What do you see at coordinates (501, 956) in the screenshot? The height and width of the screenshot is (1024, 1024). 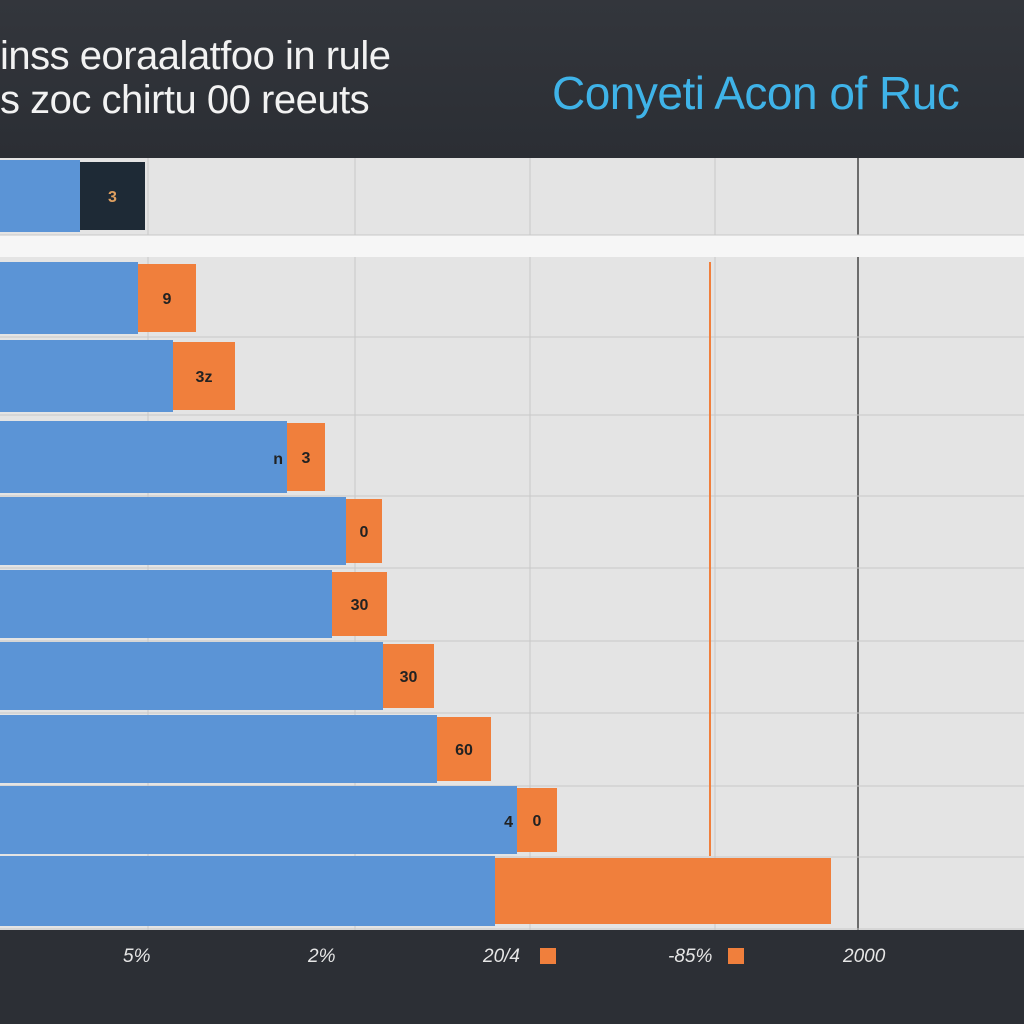 I see `x-tick-label: 20/4` at bounding box center [501, 956].